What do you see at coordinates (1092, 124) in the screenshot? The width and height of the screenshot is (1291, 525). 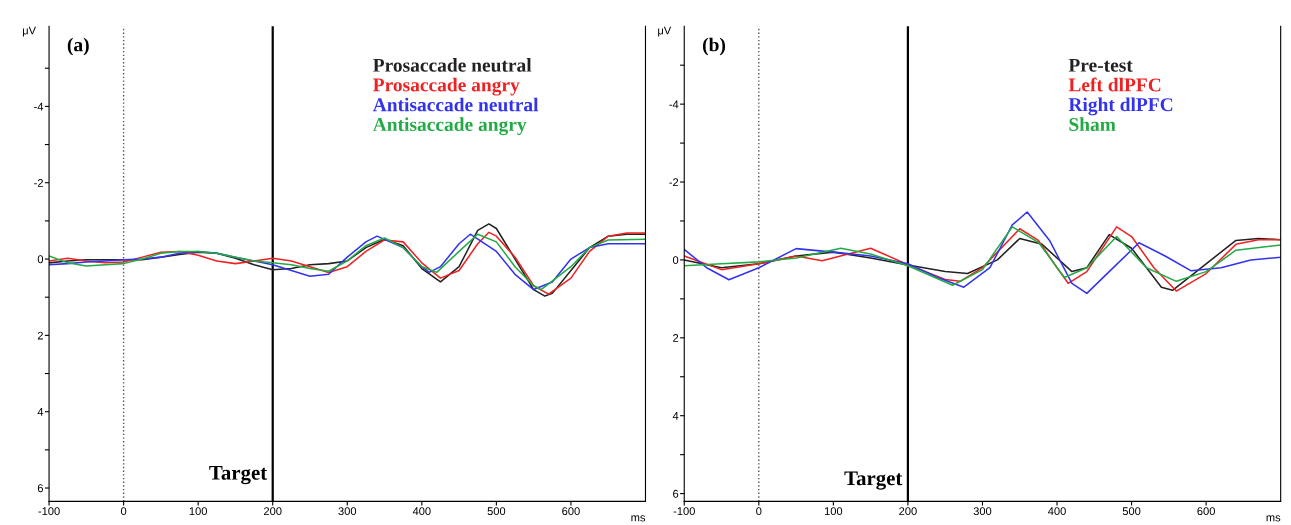 I see `text: Sham` at bounding box center [1092, 124].